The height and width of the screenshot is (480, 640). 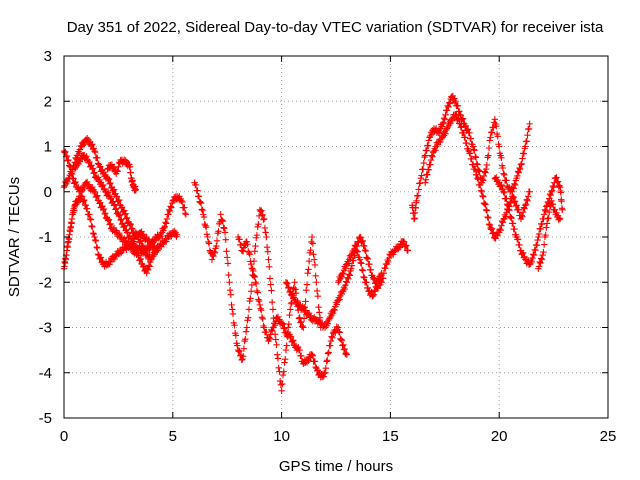 What do you see at coordinates (48, 101) in the screenshot?
I see `y-tick-label: 2` at bounding box center [48, 101].